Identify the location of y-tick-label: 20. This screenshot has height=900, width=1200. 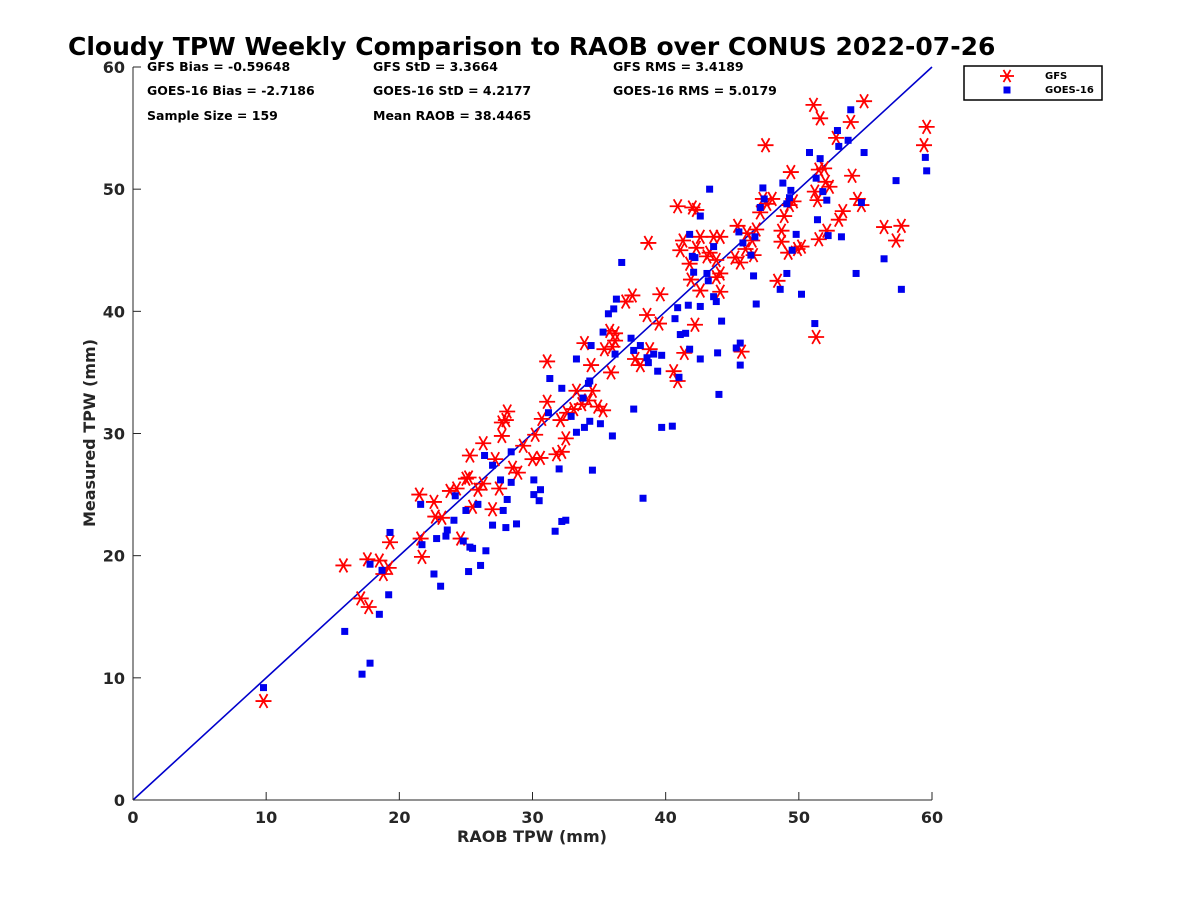
(114, 556).